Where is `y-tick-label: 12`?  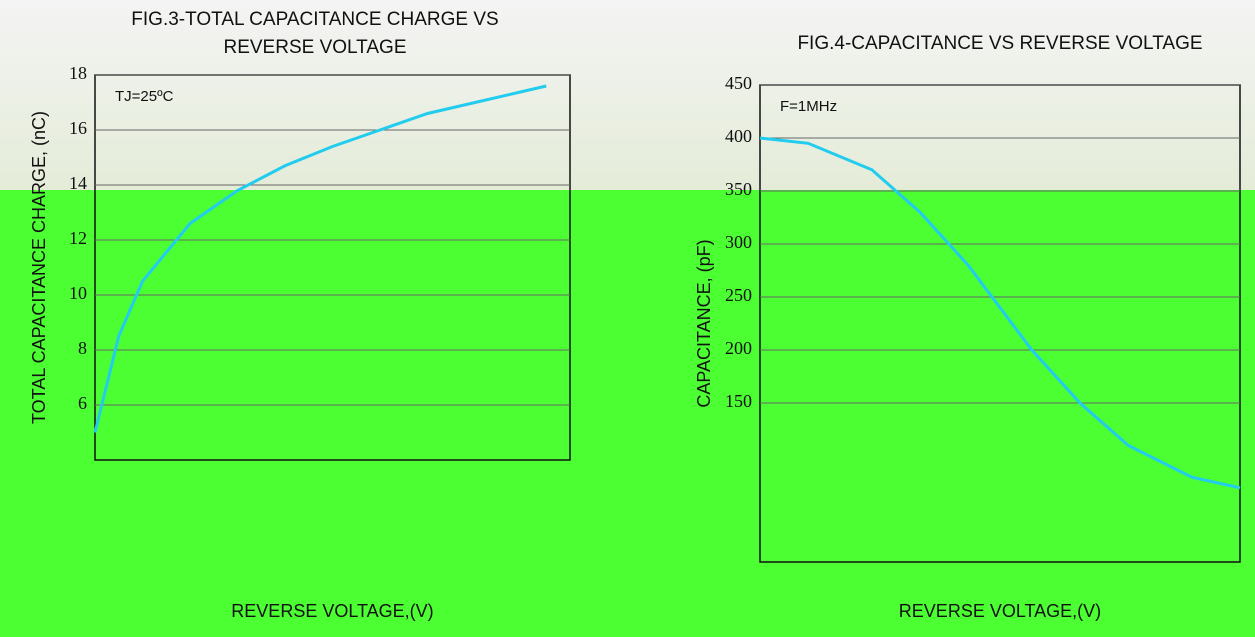
y-tick-label: 12 is located at coordinates (78, 238).